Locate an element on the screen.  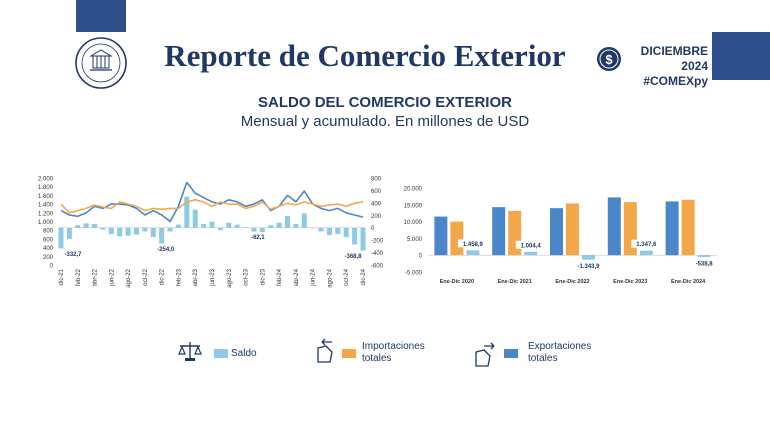
y-axis-tick: 10.000 is located at coordinates (413, 223).